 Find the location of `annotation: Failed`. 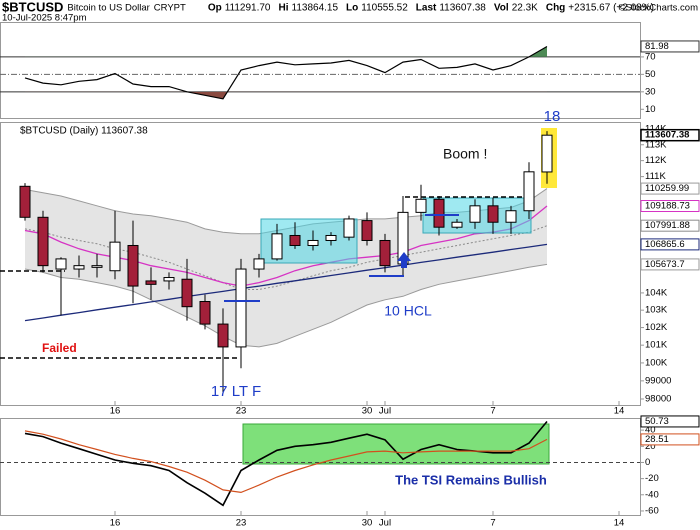

annotation: Failed is located at coordinates (59, 348).